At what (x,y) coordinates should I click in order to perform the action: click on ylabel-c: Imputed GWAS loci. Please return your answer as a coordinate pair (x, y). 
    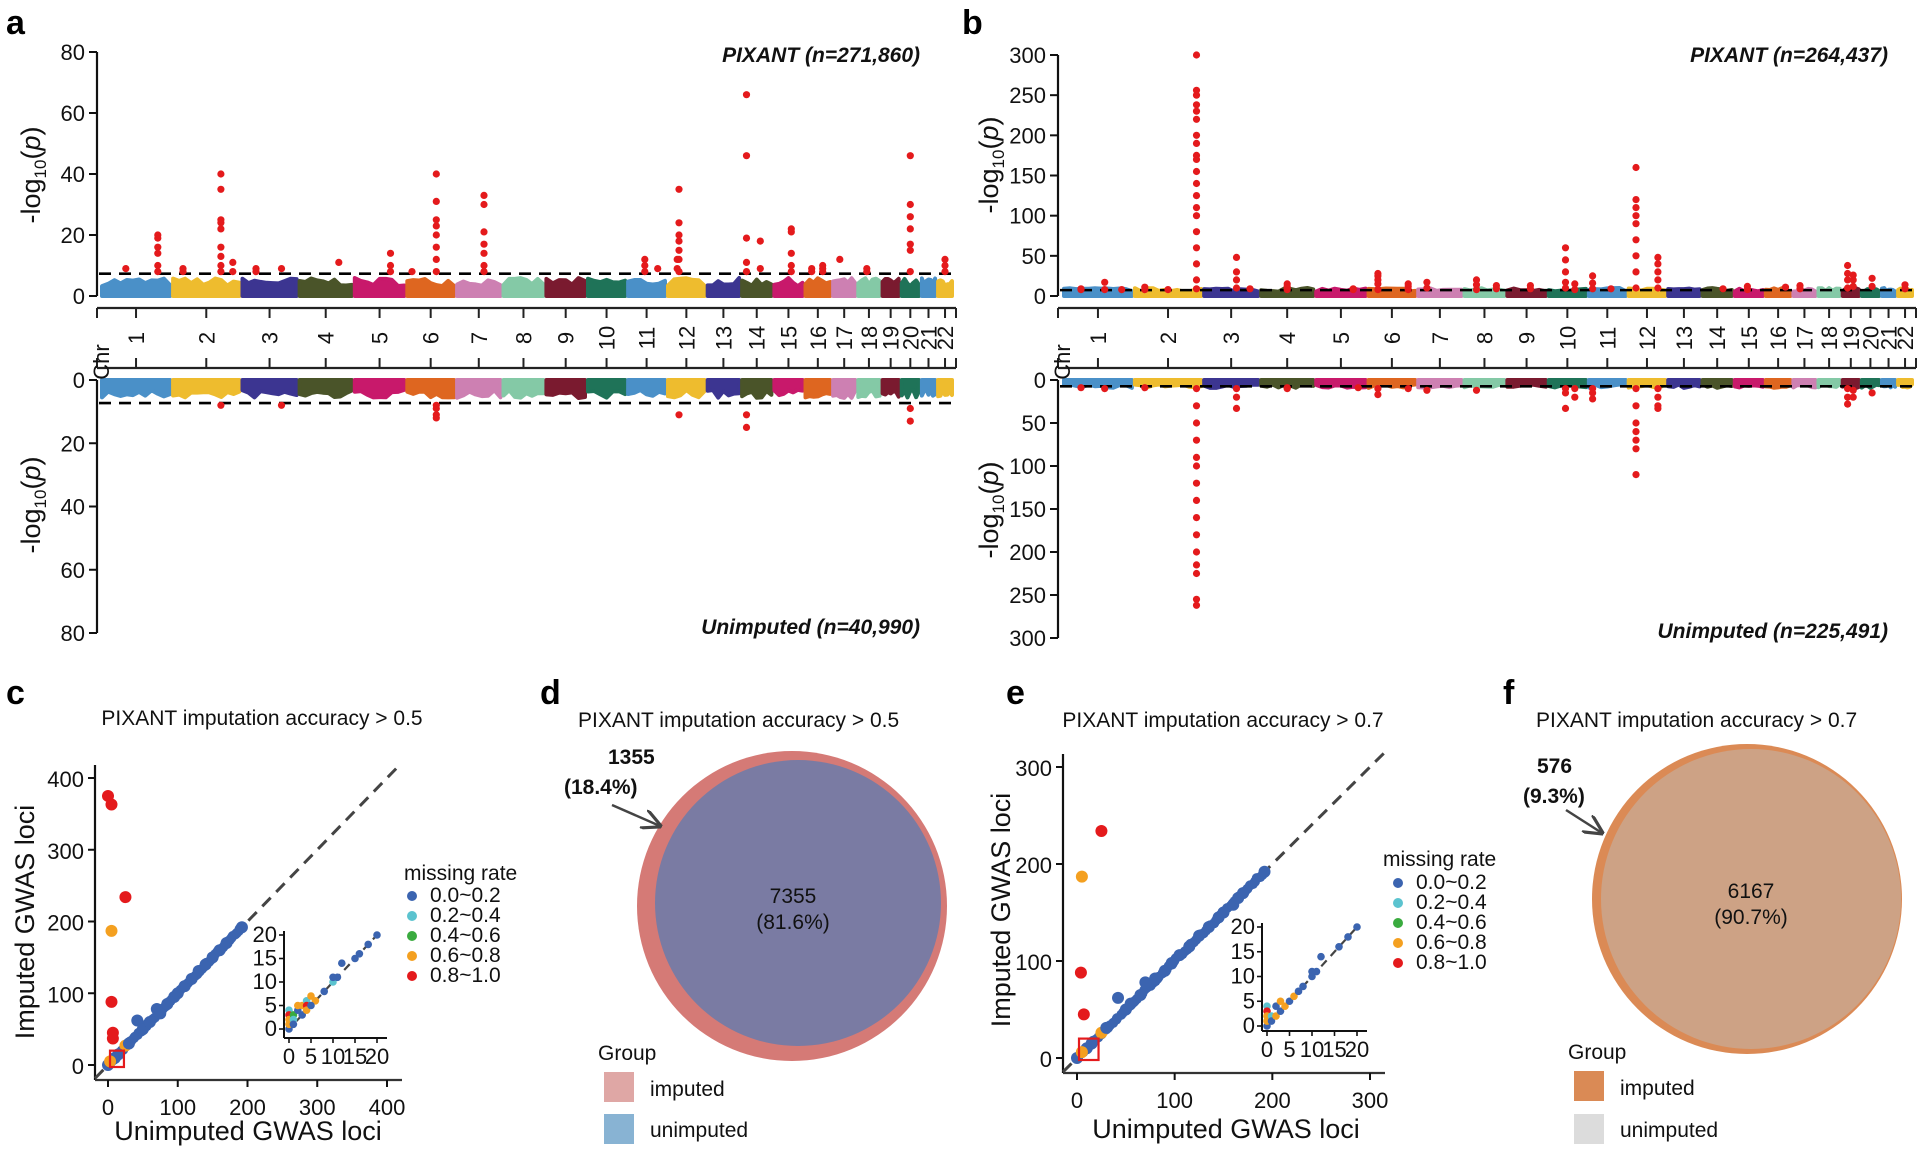
    Looking at the image, I should click on (25, 922).